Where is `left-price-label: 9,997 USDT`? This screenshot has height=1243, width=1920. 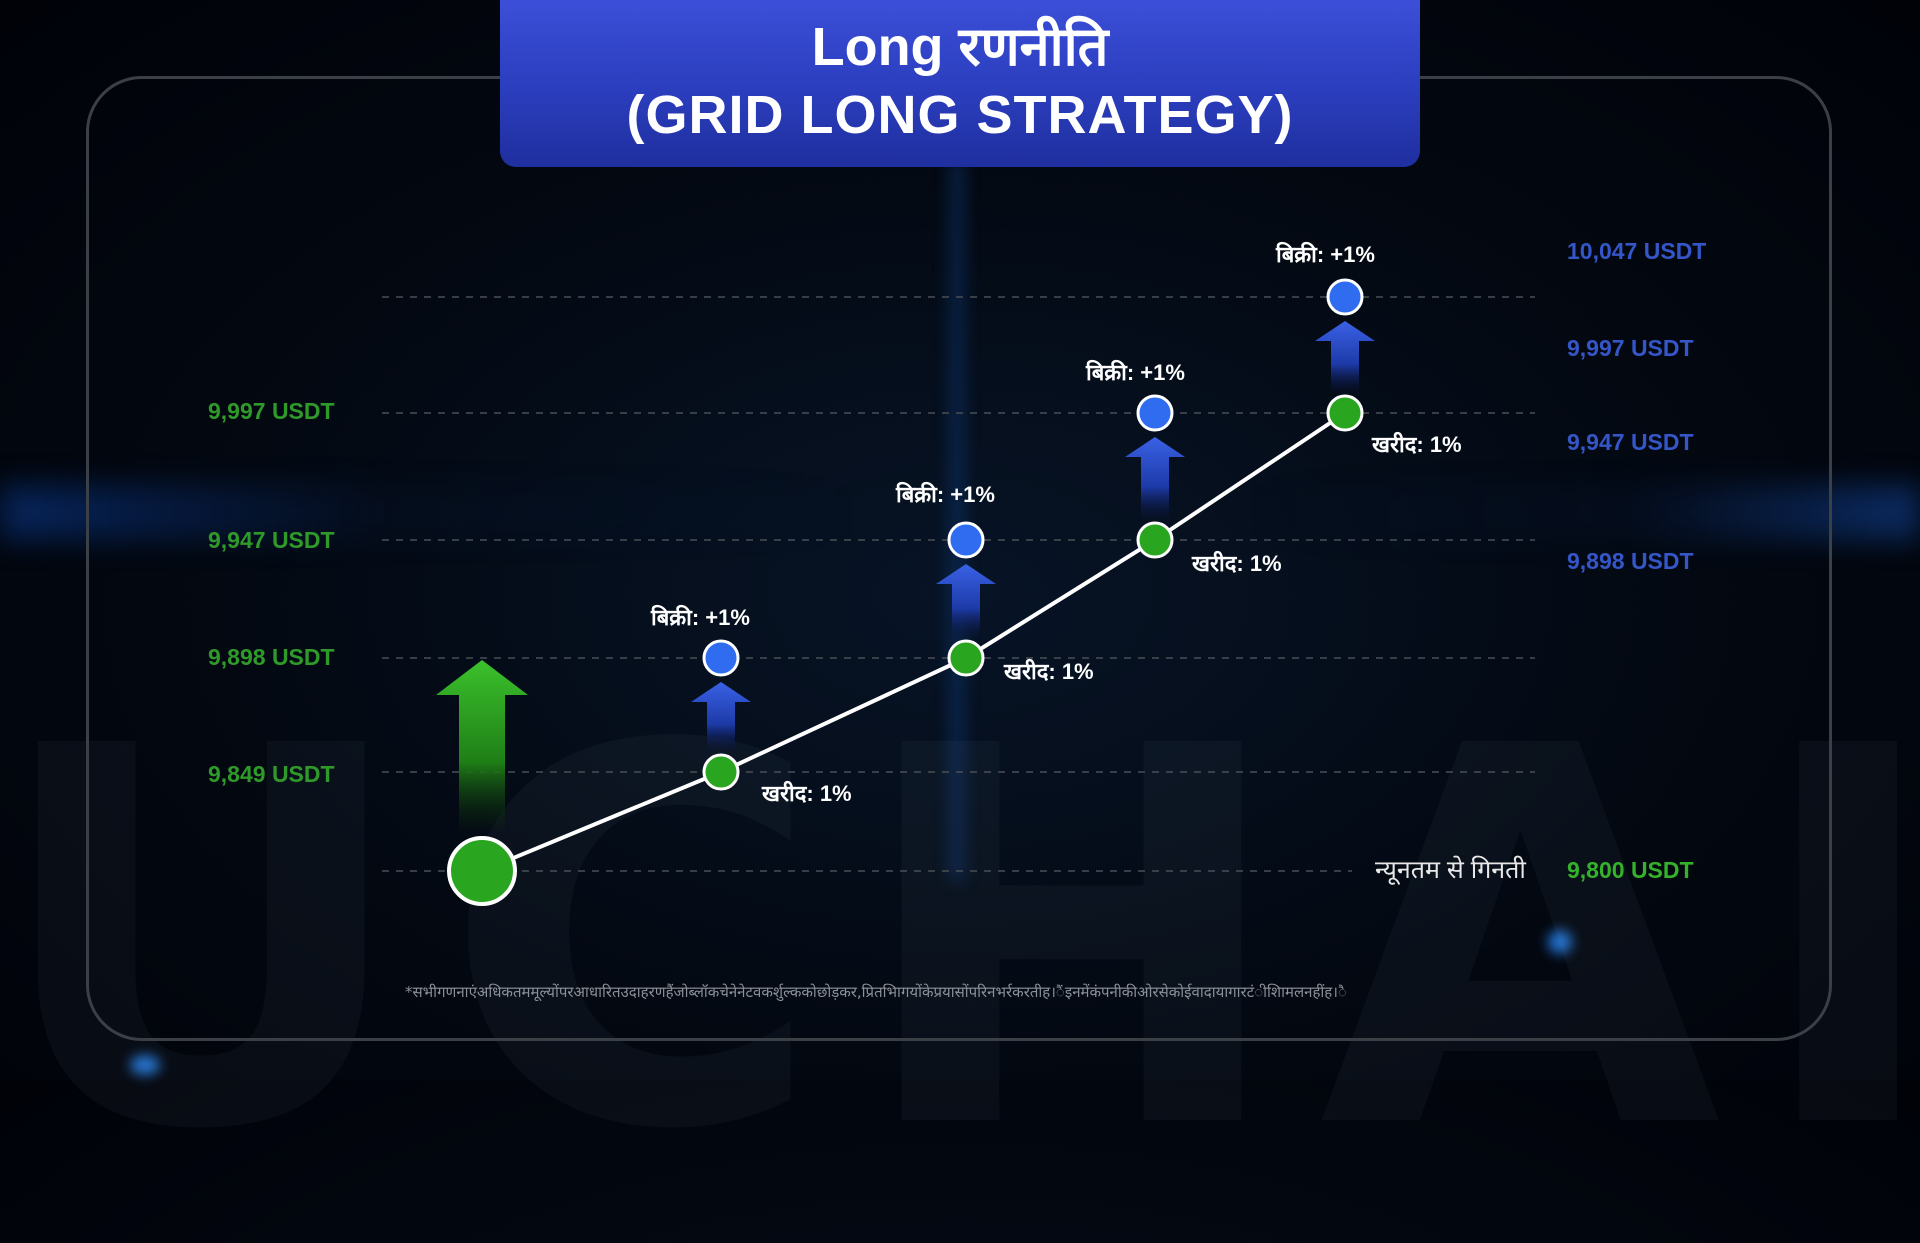 left-price-label: 9,997 USDT is located at coordinates (271, 411).